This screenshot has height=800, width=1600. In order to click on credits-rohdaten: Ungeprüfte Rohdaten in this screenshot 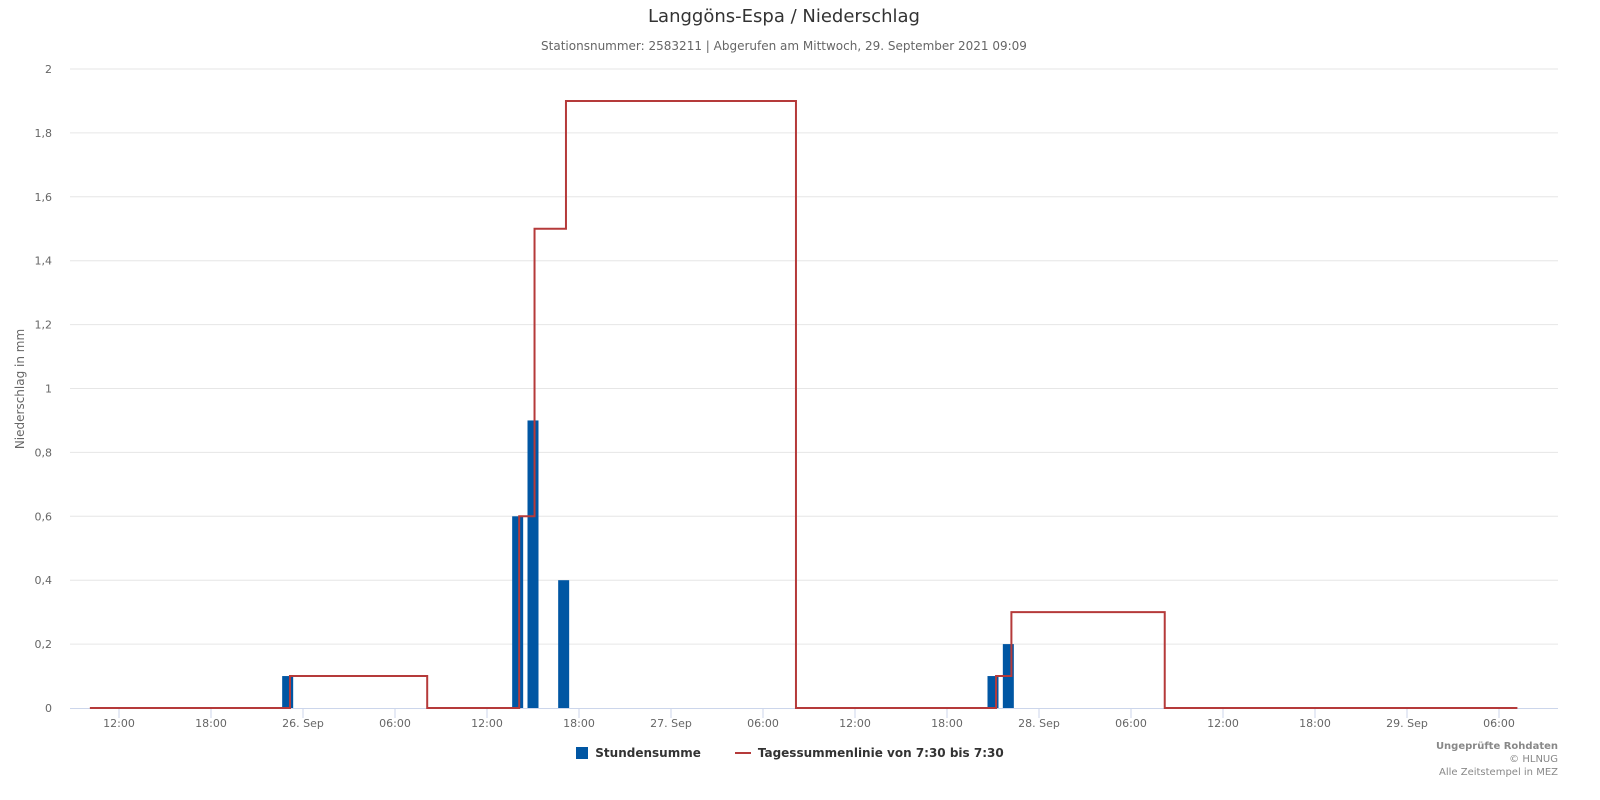, I will do `click(1496, 746)`.